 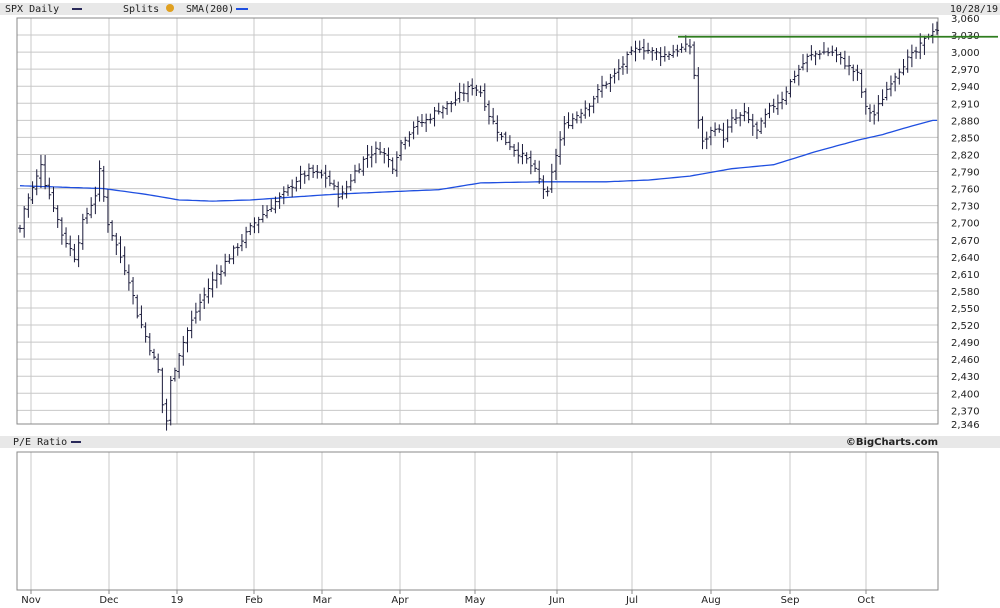 What do you see at coordinates (500, 9) in the screenshot?
I see `header-bar` at bounding box center [500, 9].